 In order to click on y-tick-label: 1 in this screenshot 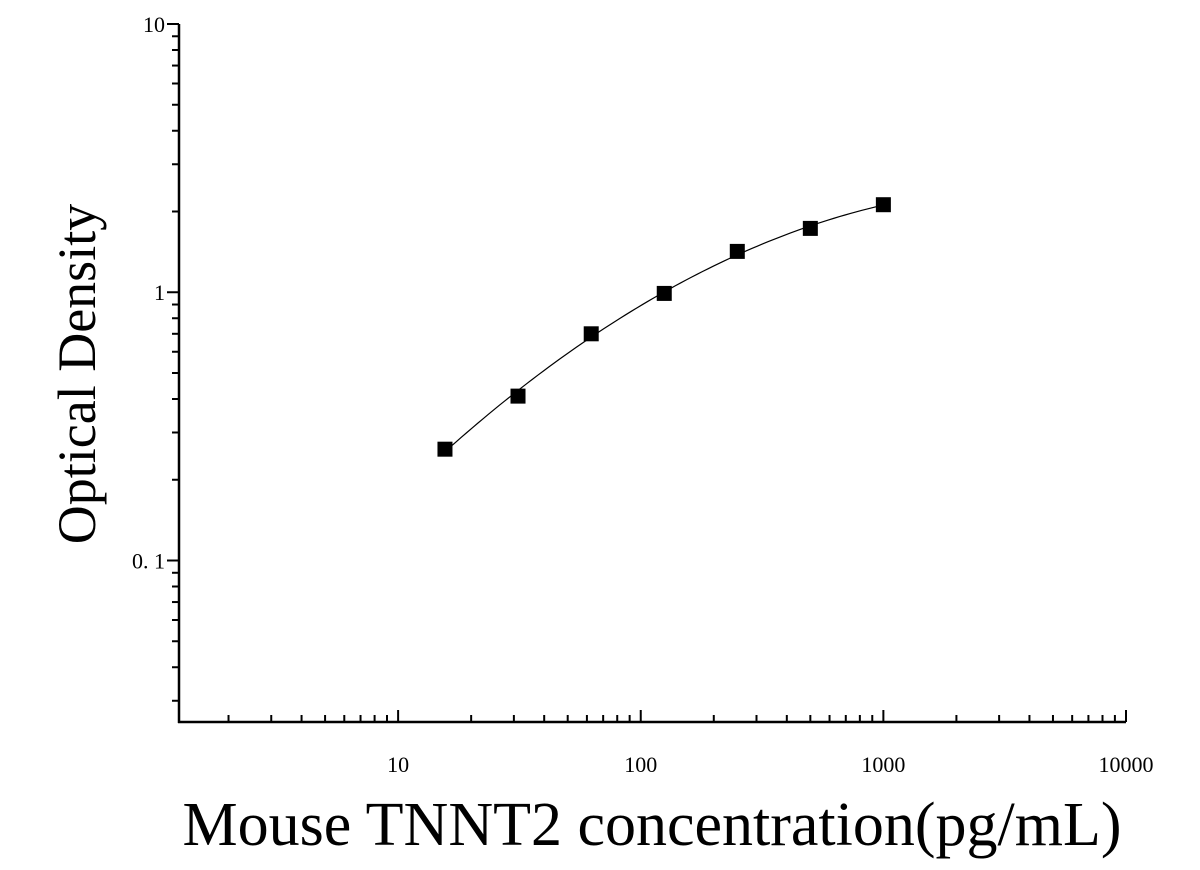, I will do `click(159, 292)`.